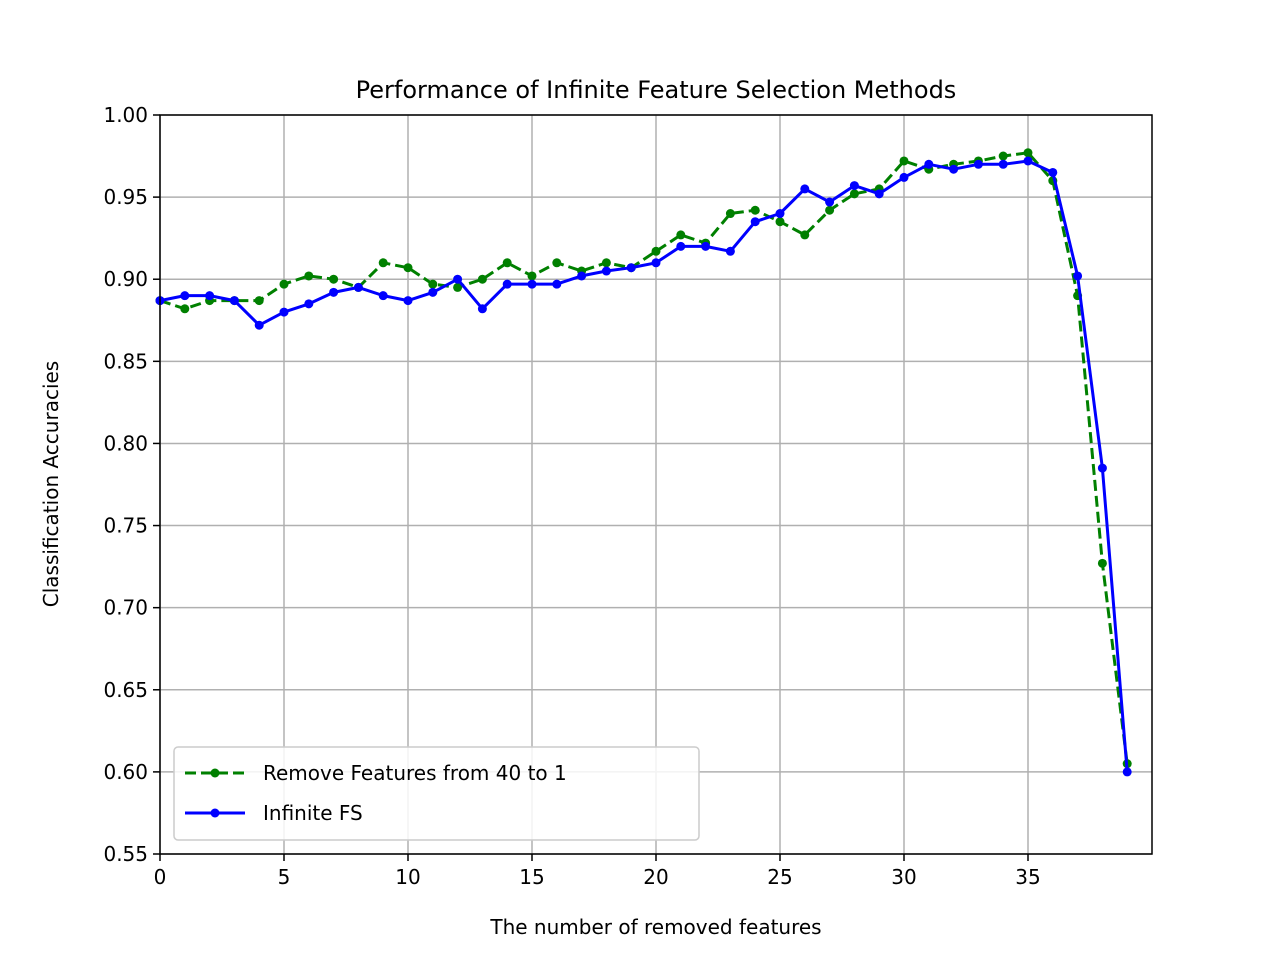  Describe the element at coordinates (131, 484) in the screenshot. I see `y-axis: 0.55 0.60 0.65 0.70 0.75 0.80 0.85 0.90 0.95 1.00` at that location.